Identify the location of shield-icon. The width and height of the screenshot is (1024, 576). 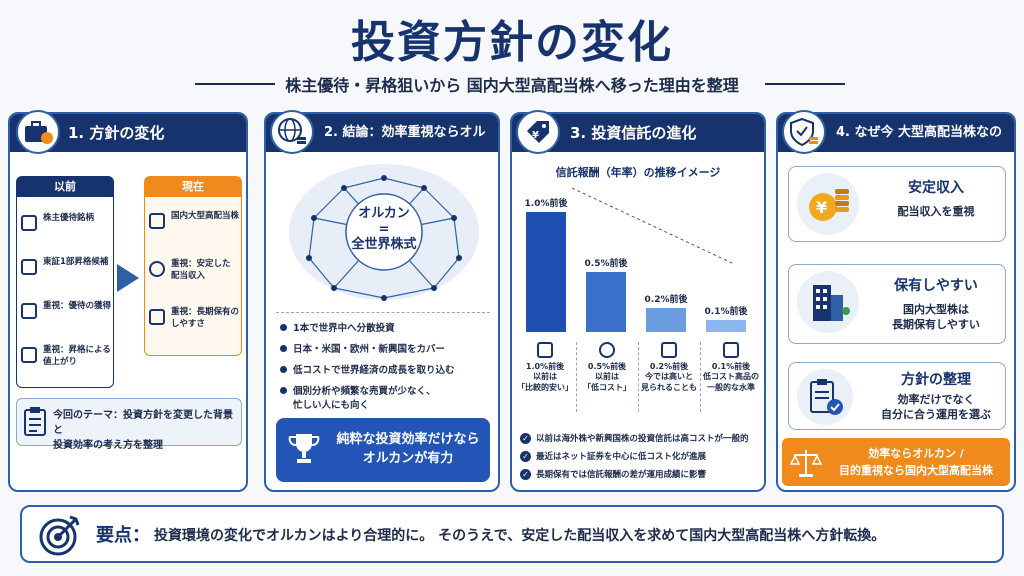
(157, 317).